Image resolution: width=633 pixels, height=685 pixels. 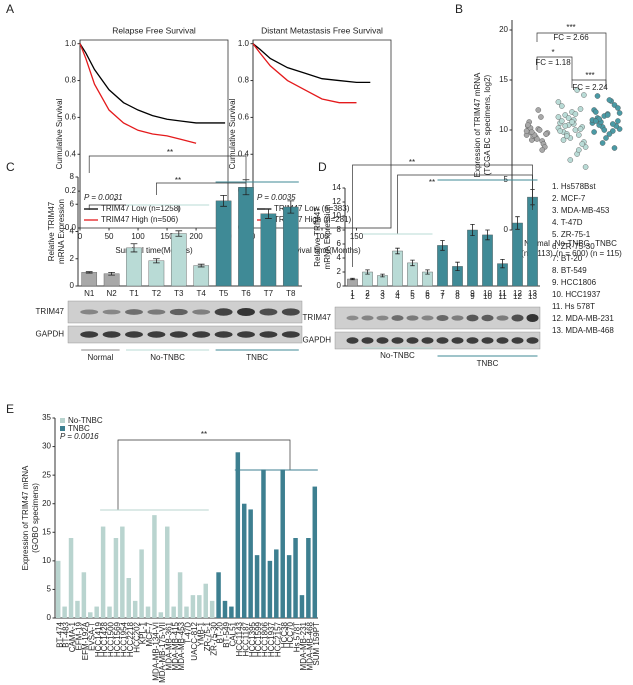 I want to click on x-tick-label: EFM-192A, so click(x=85, y=640).